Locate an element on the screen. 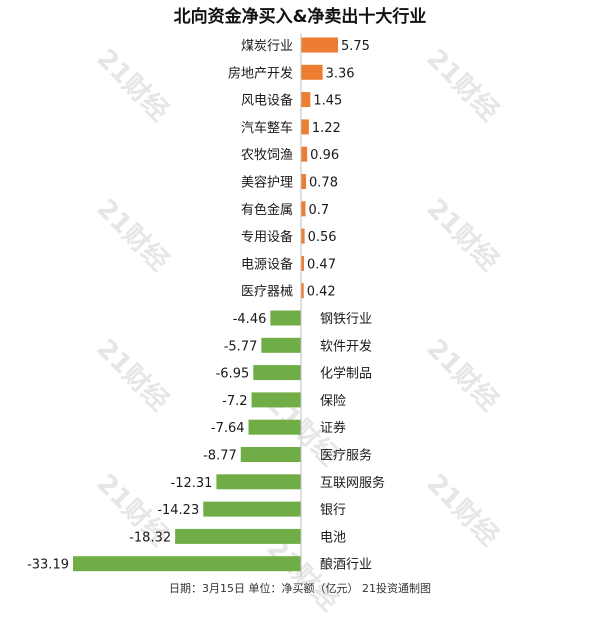 The height and width of the screenshot is (618, 600). category-label: 有色金属 is located at coordinates (267, 210).